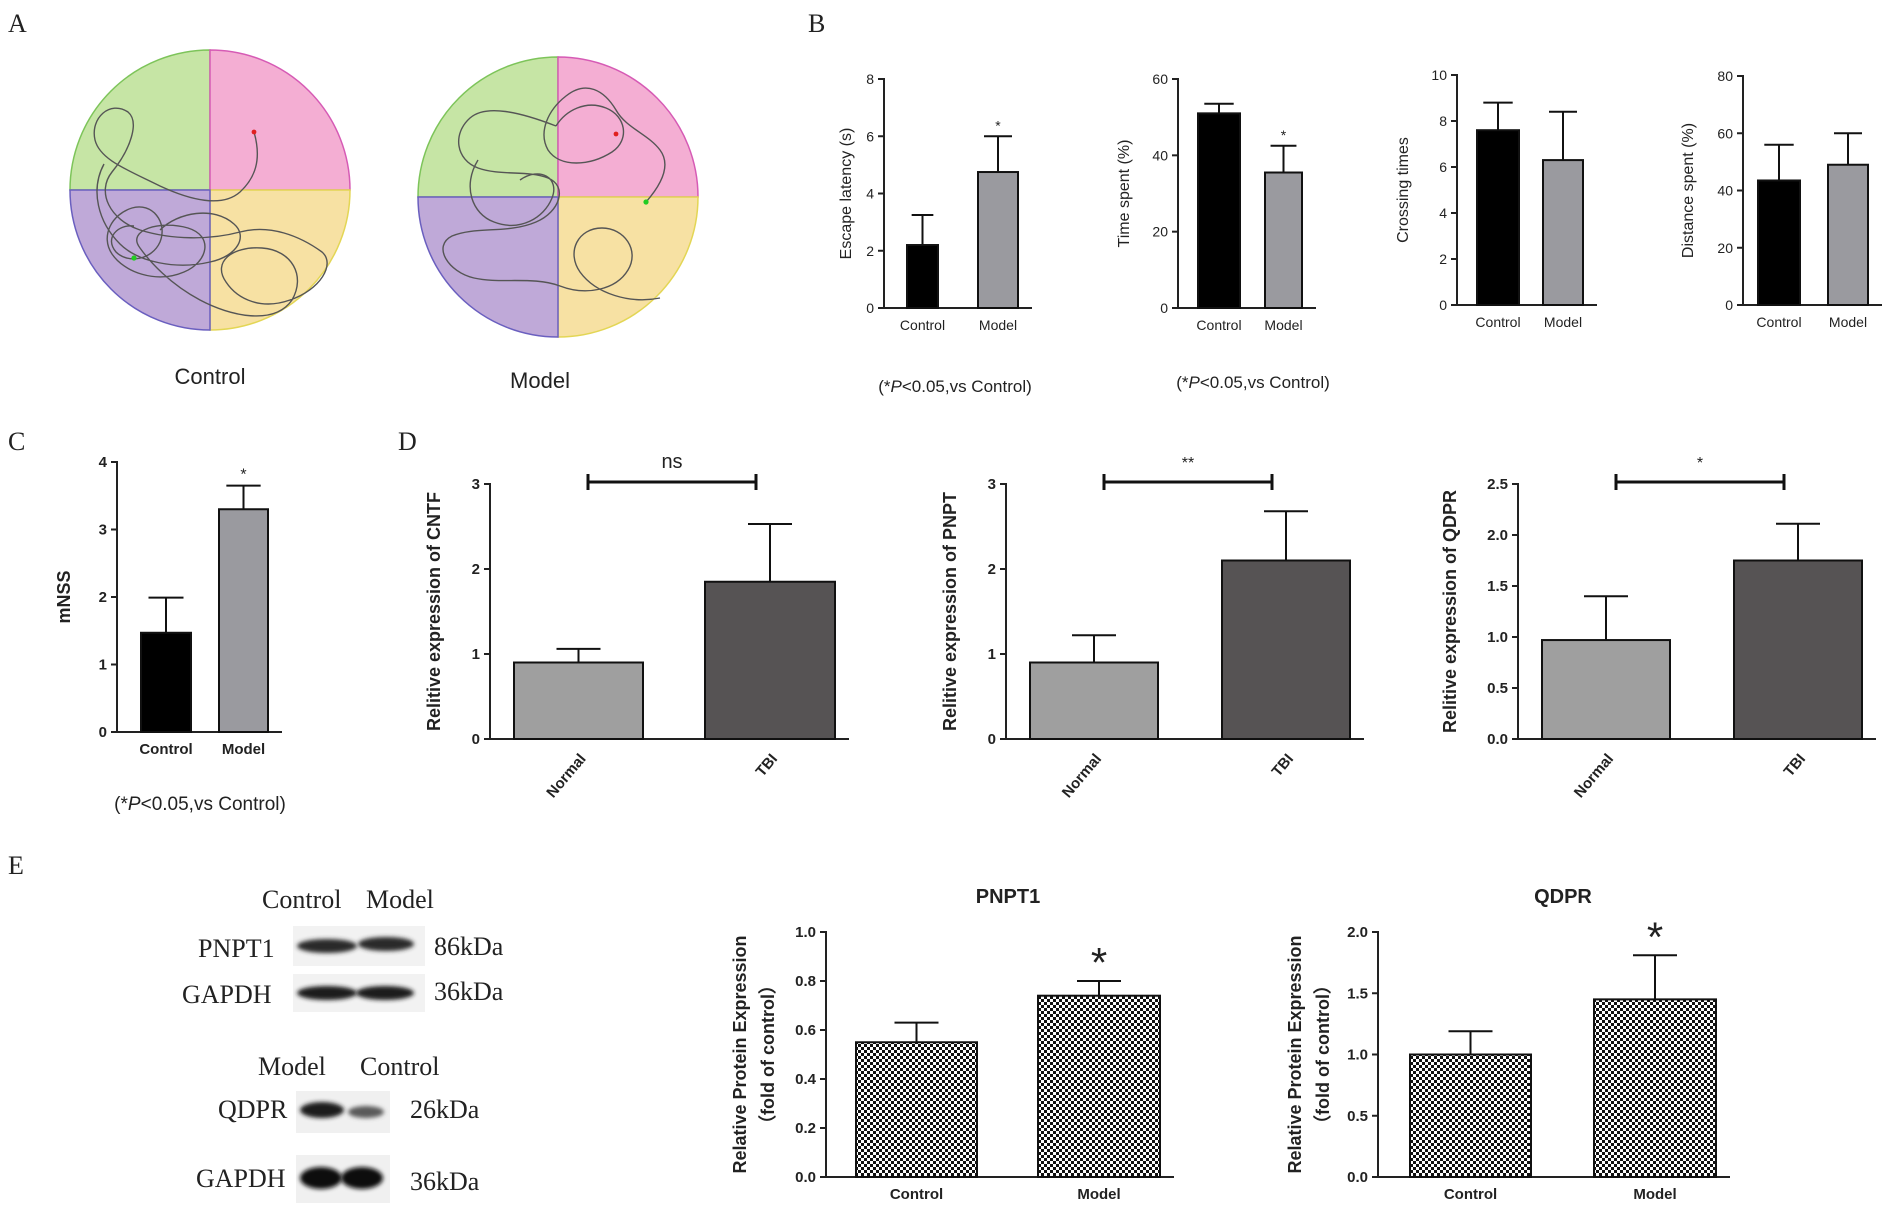  I want to click on wb1-label-pnpt1: PNPT1, so click(236, 948).